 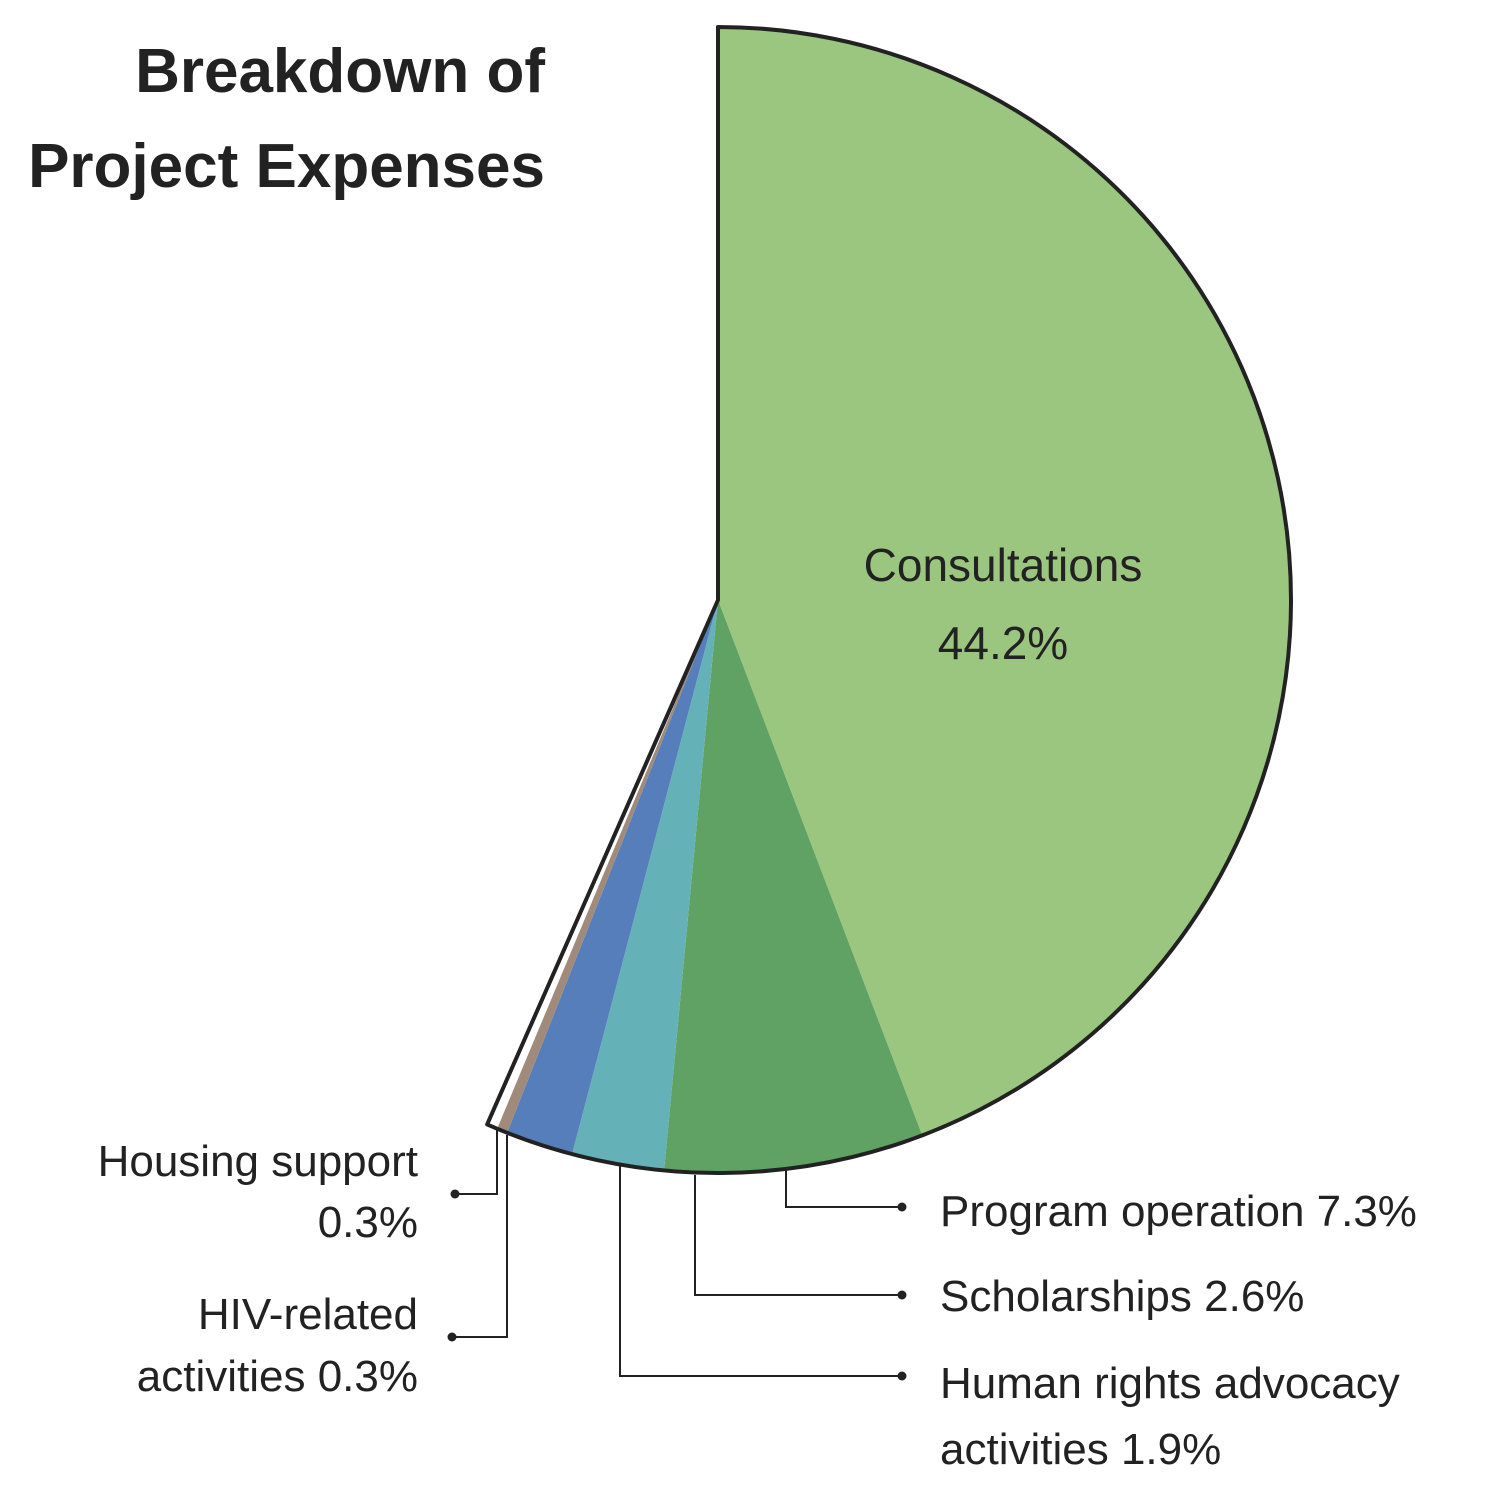 I want to click on leader-program-operation, so click(x=843, y=1189).